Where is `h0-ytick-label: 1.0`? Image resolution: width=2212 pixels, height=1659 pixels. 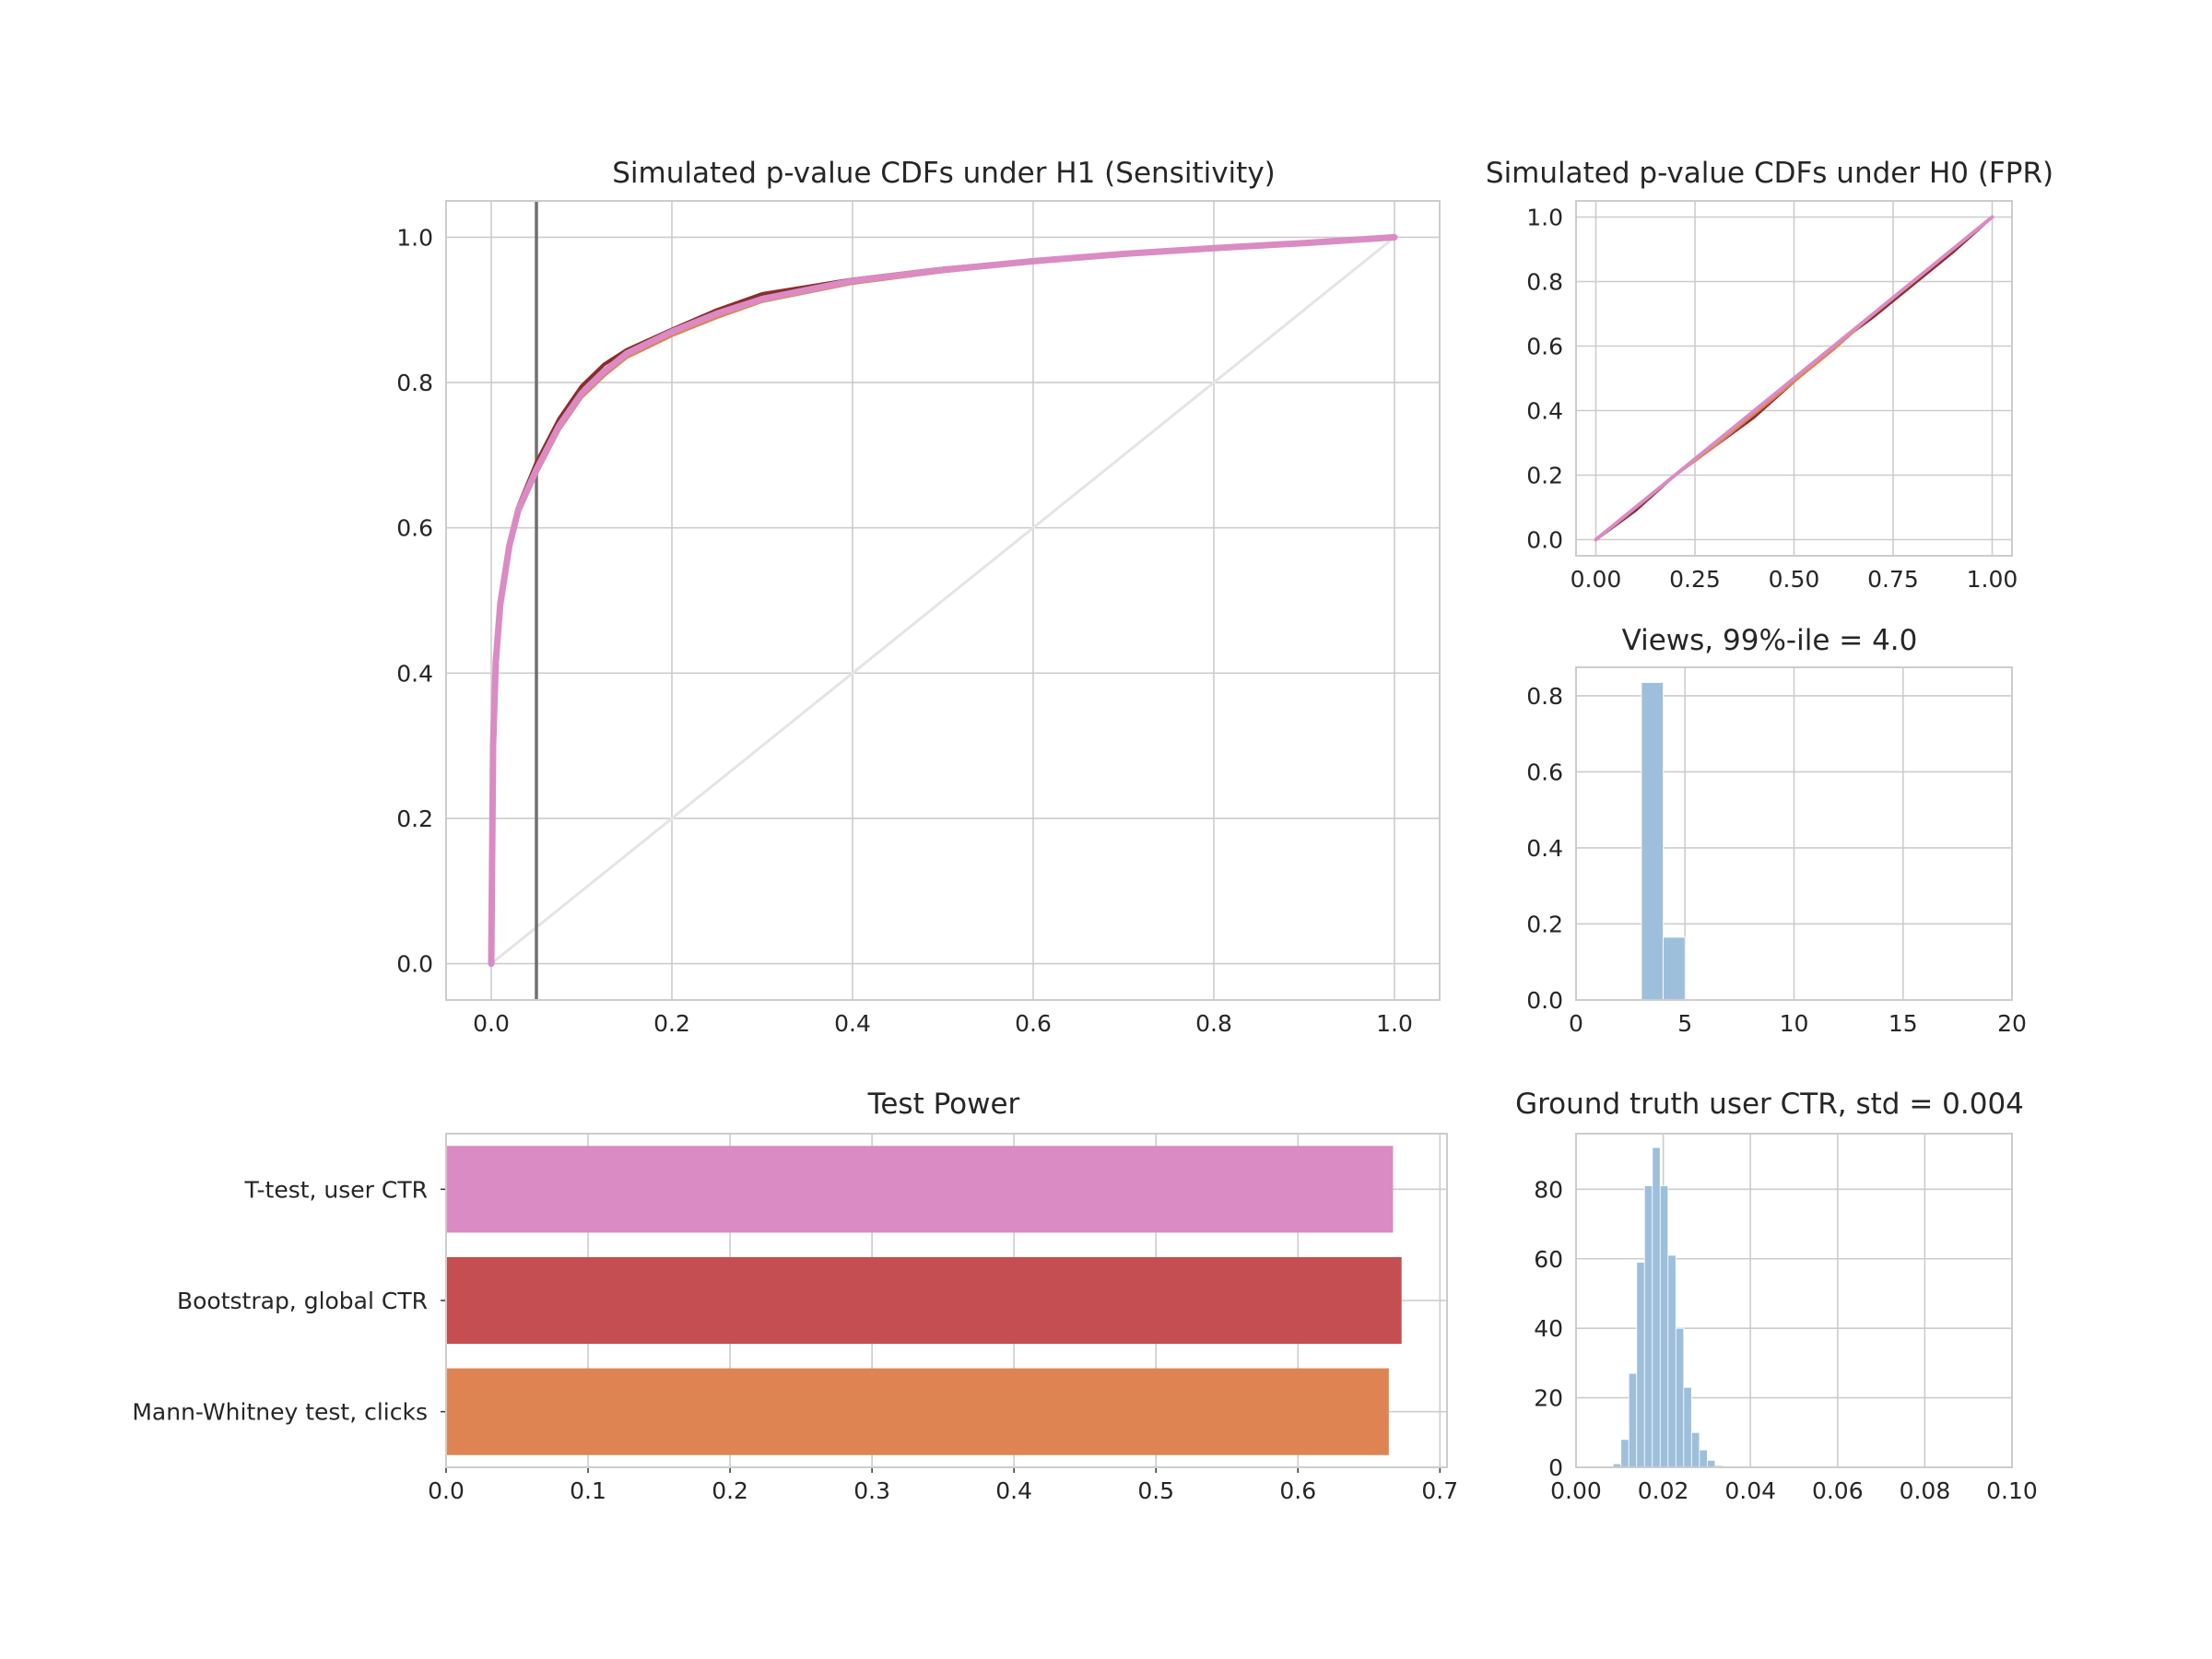
h0-ytick-label: 1.0 is located at coordinates (1544, 218).